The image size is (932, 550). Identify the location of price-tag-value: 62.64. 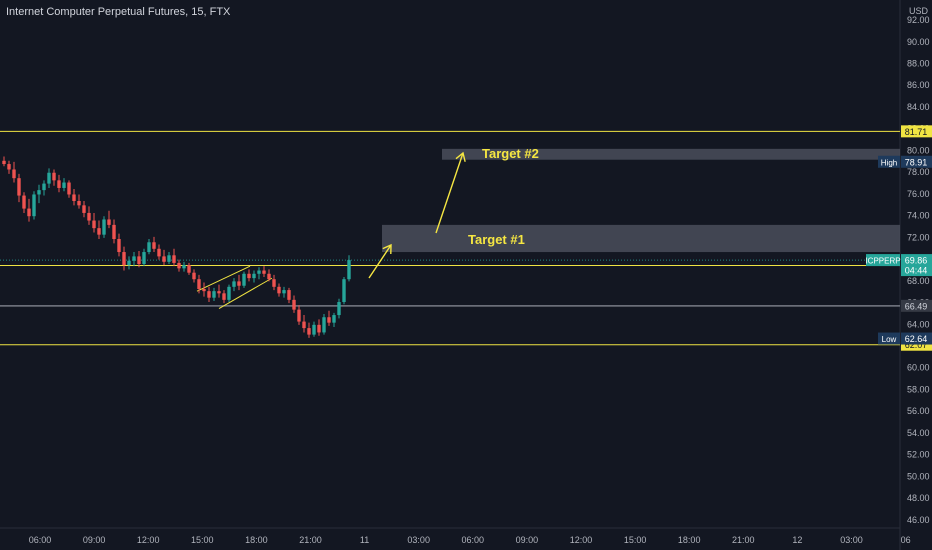
(916, 339).